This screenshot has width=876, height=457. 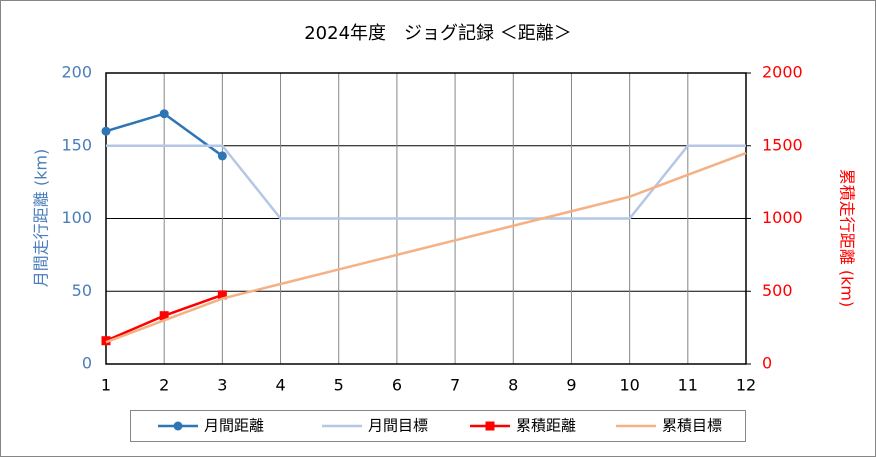 What do you see at coordinates (767, 363) in the screenshot?
I see `y2-tick-label: 0` at bounding box center [767, 363].